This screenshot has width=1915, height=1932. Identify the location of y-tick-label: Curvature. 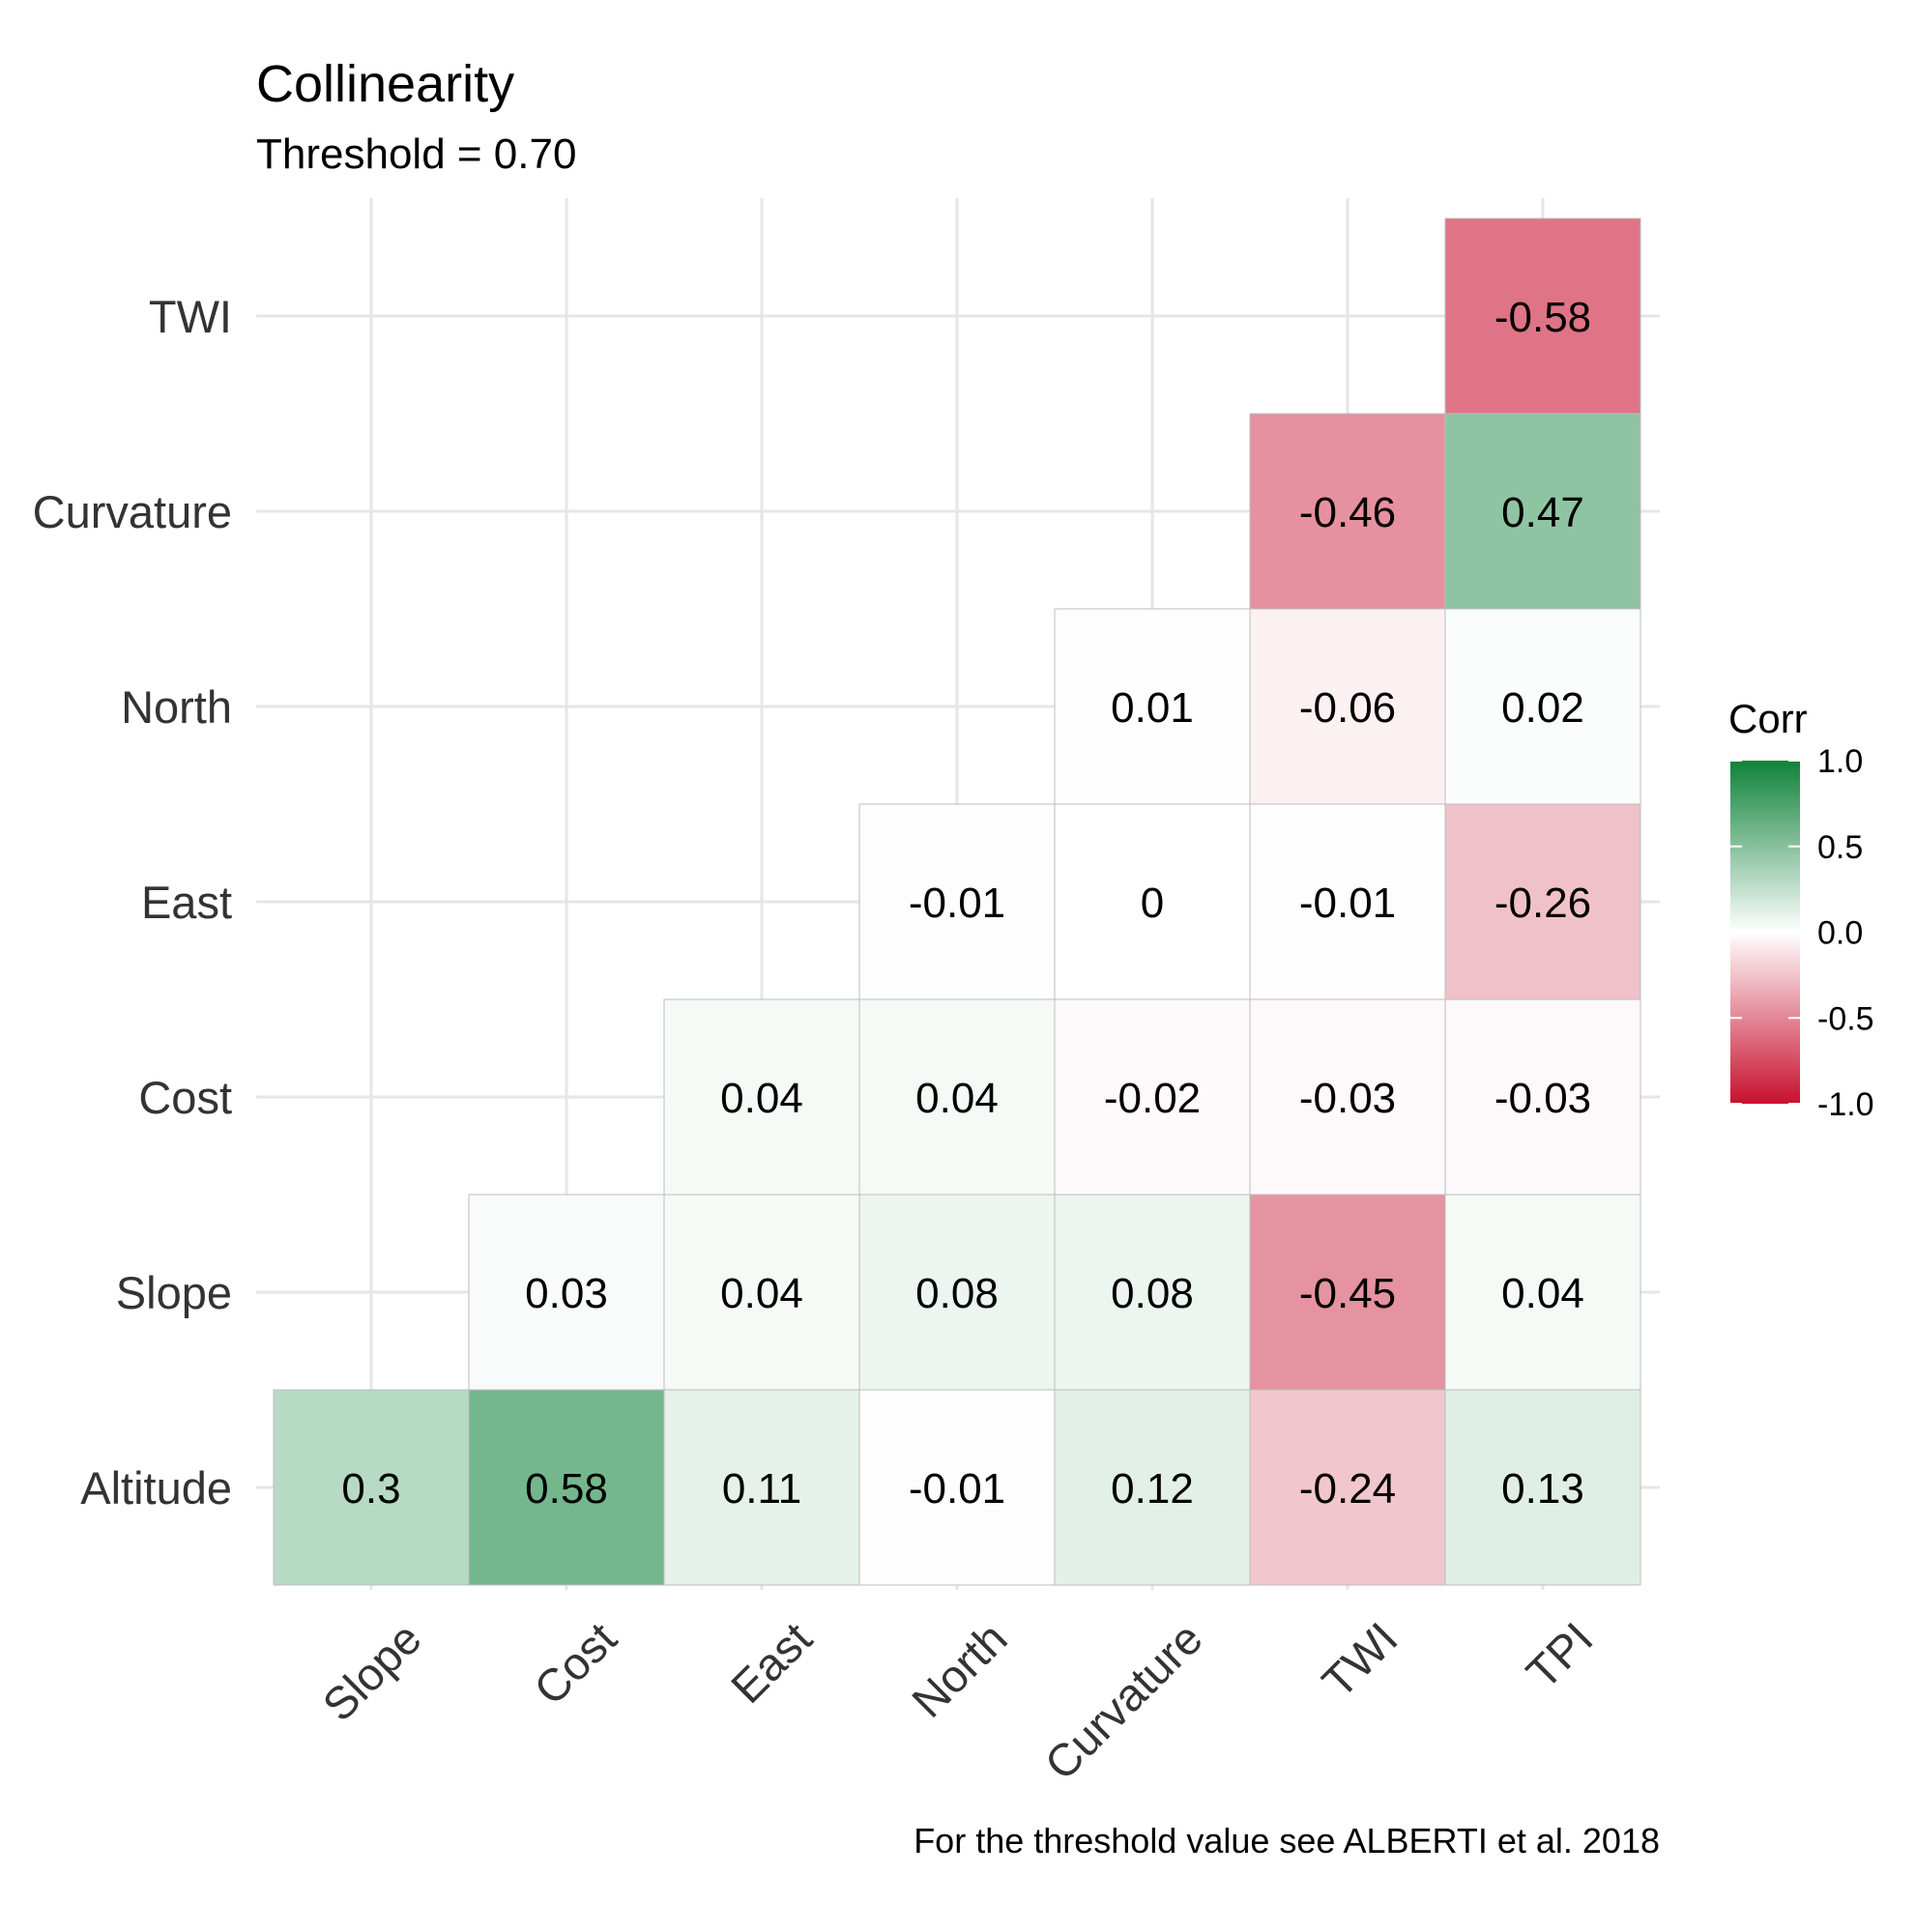
(132, 511).